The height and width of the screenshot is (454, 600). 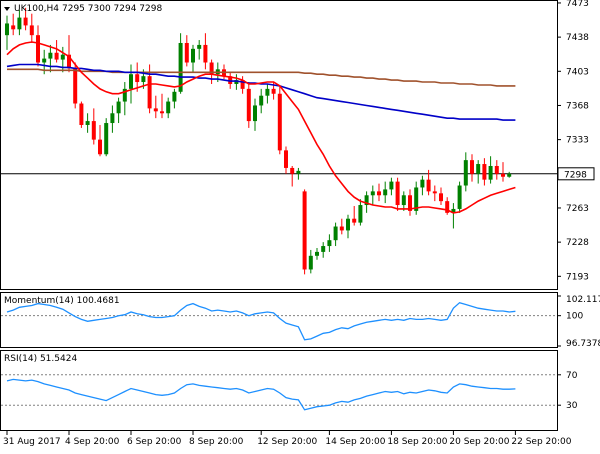 I want to click on momentum-indicator: 96.7378 100 102.1171, so click(x=300, y=322).